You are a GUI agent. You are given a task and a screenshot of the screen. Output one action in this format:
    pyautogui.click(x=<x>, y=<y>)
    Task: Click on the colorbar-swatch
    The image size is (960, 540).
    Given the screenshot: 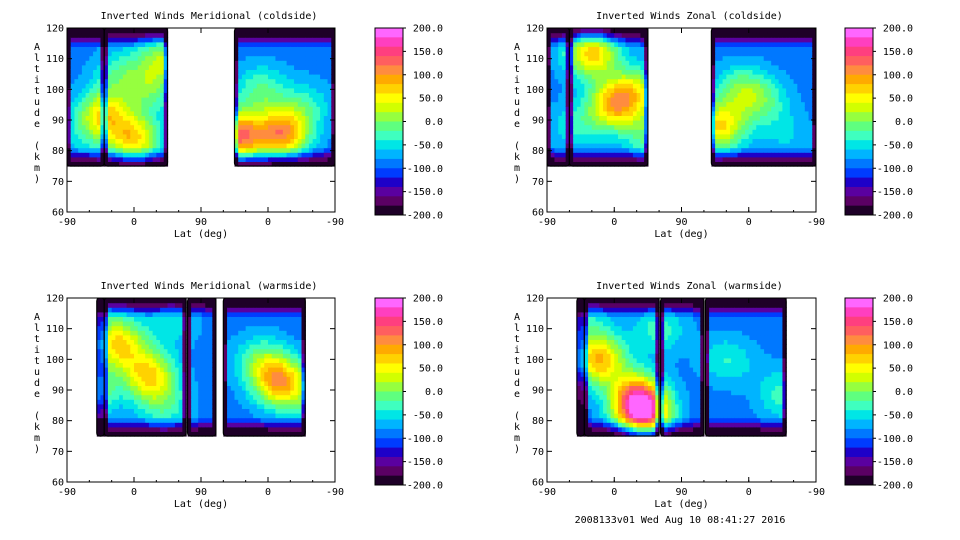 What is the action you would take?
    pyautogui.click(x=859, y=145)
    